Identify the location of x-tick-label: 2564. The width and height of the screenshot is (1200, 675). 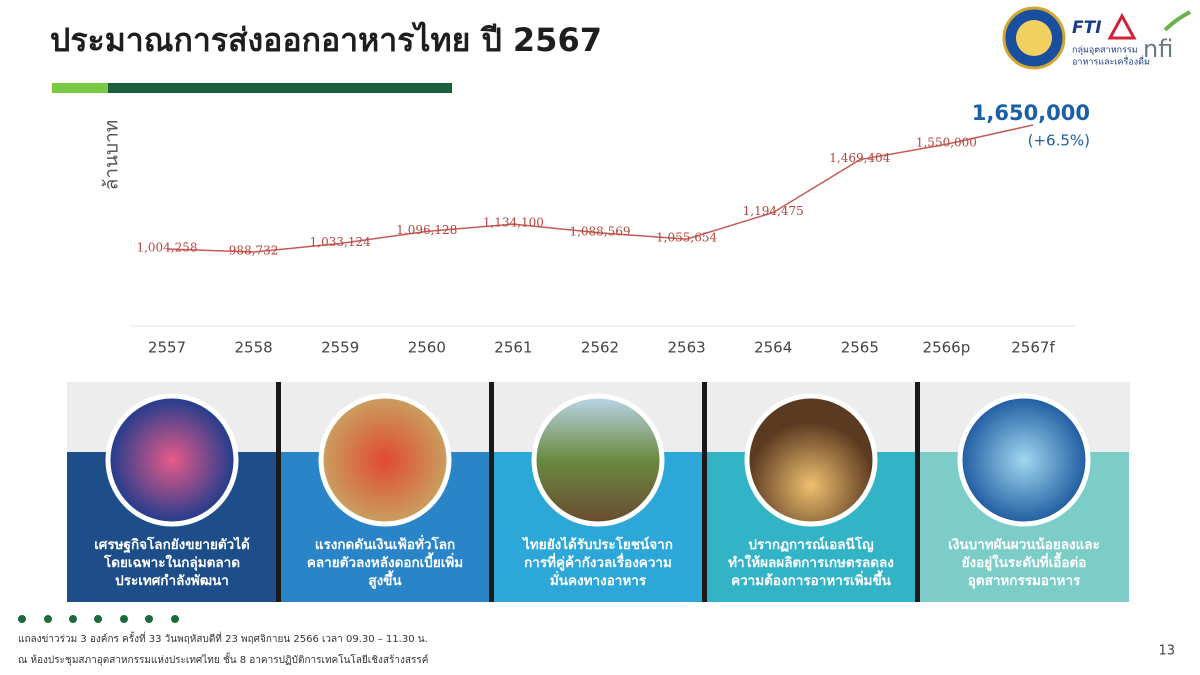
(773, 348).